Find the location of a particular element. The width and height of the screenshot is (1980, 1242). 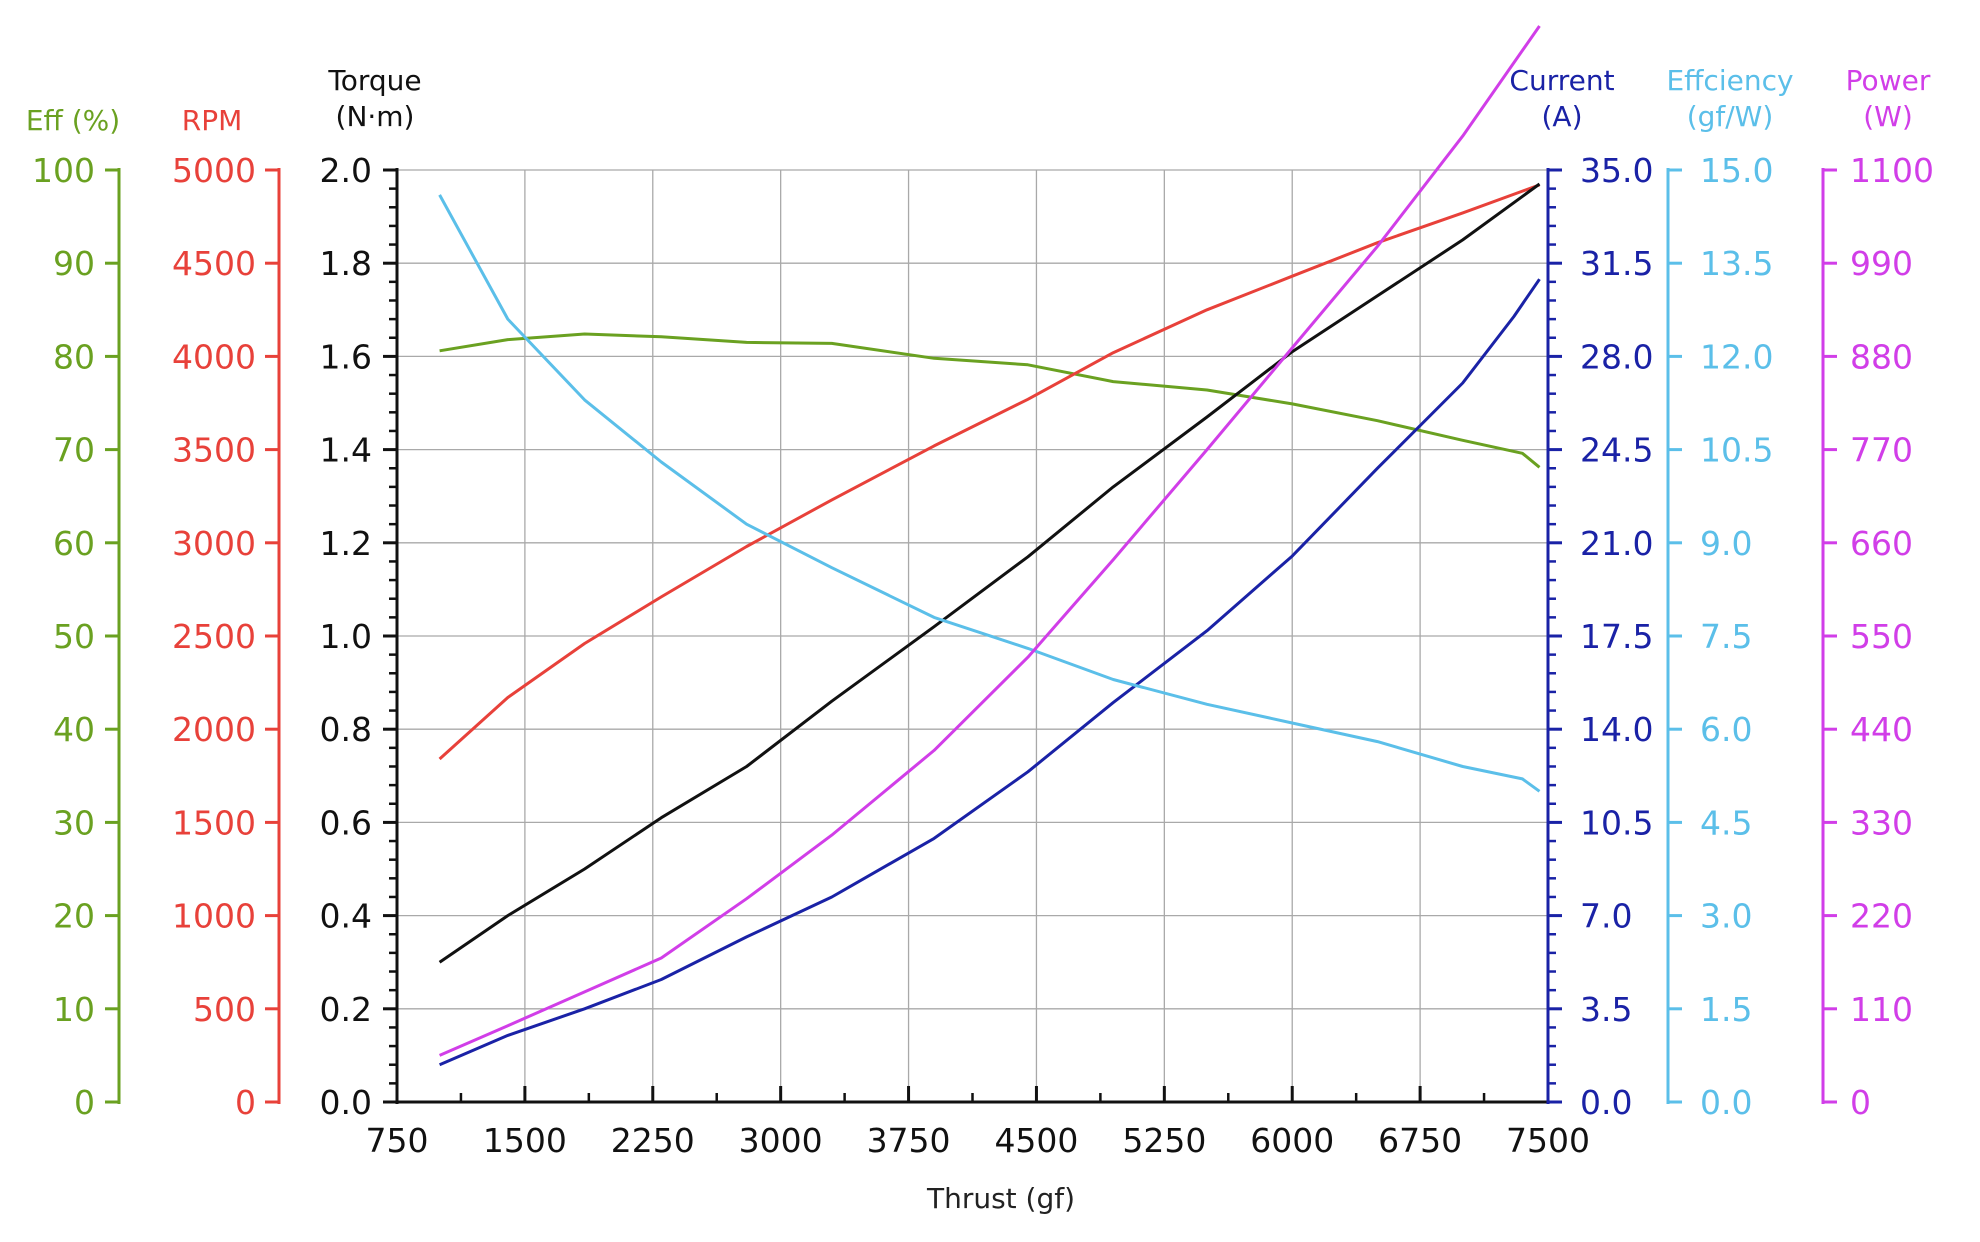

y-tick-label: 110 is located at coordinates (1881, 1009).